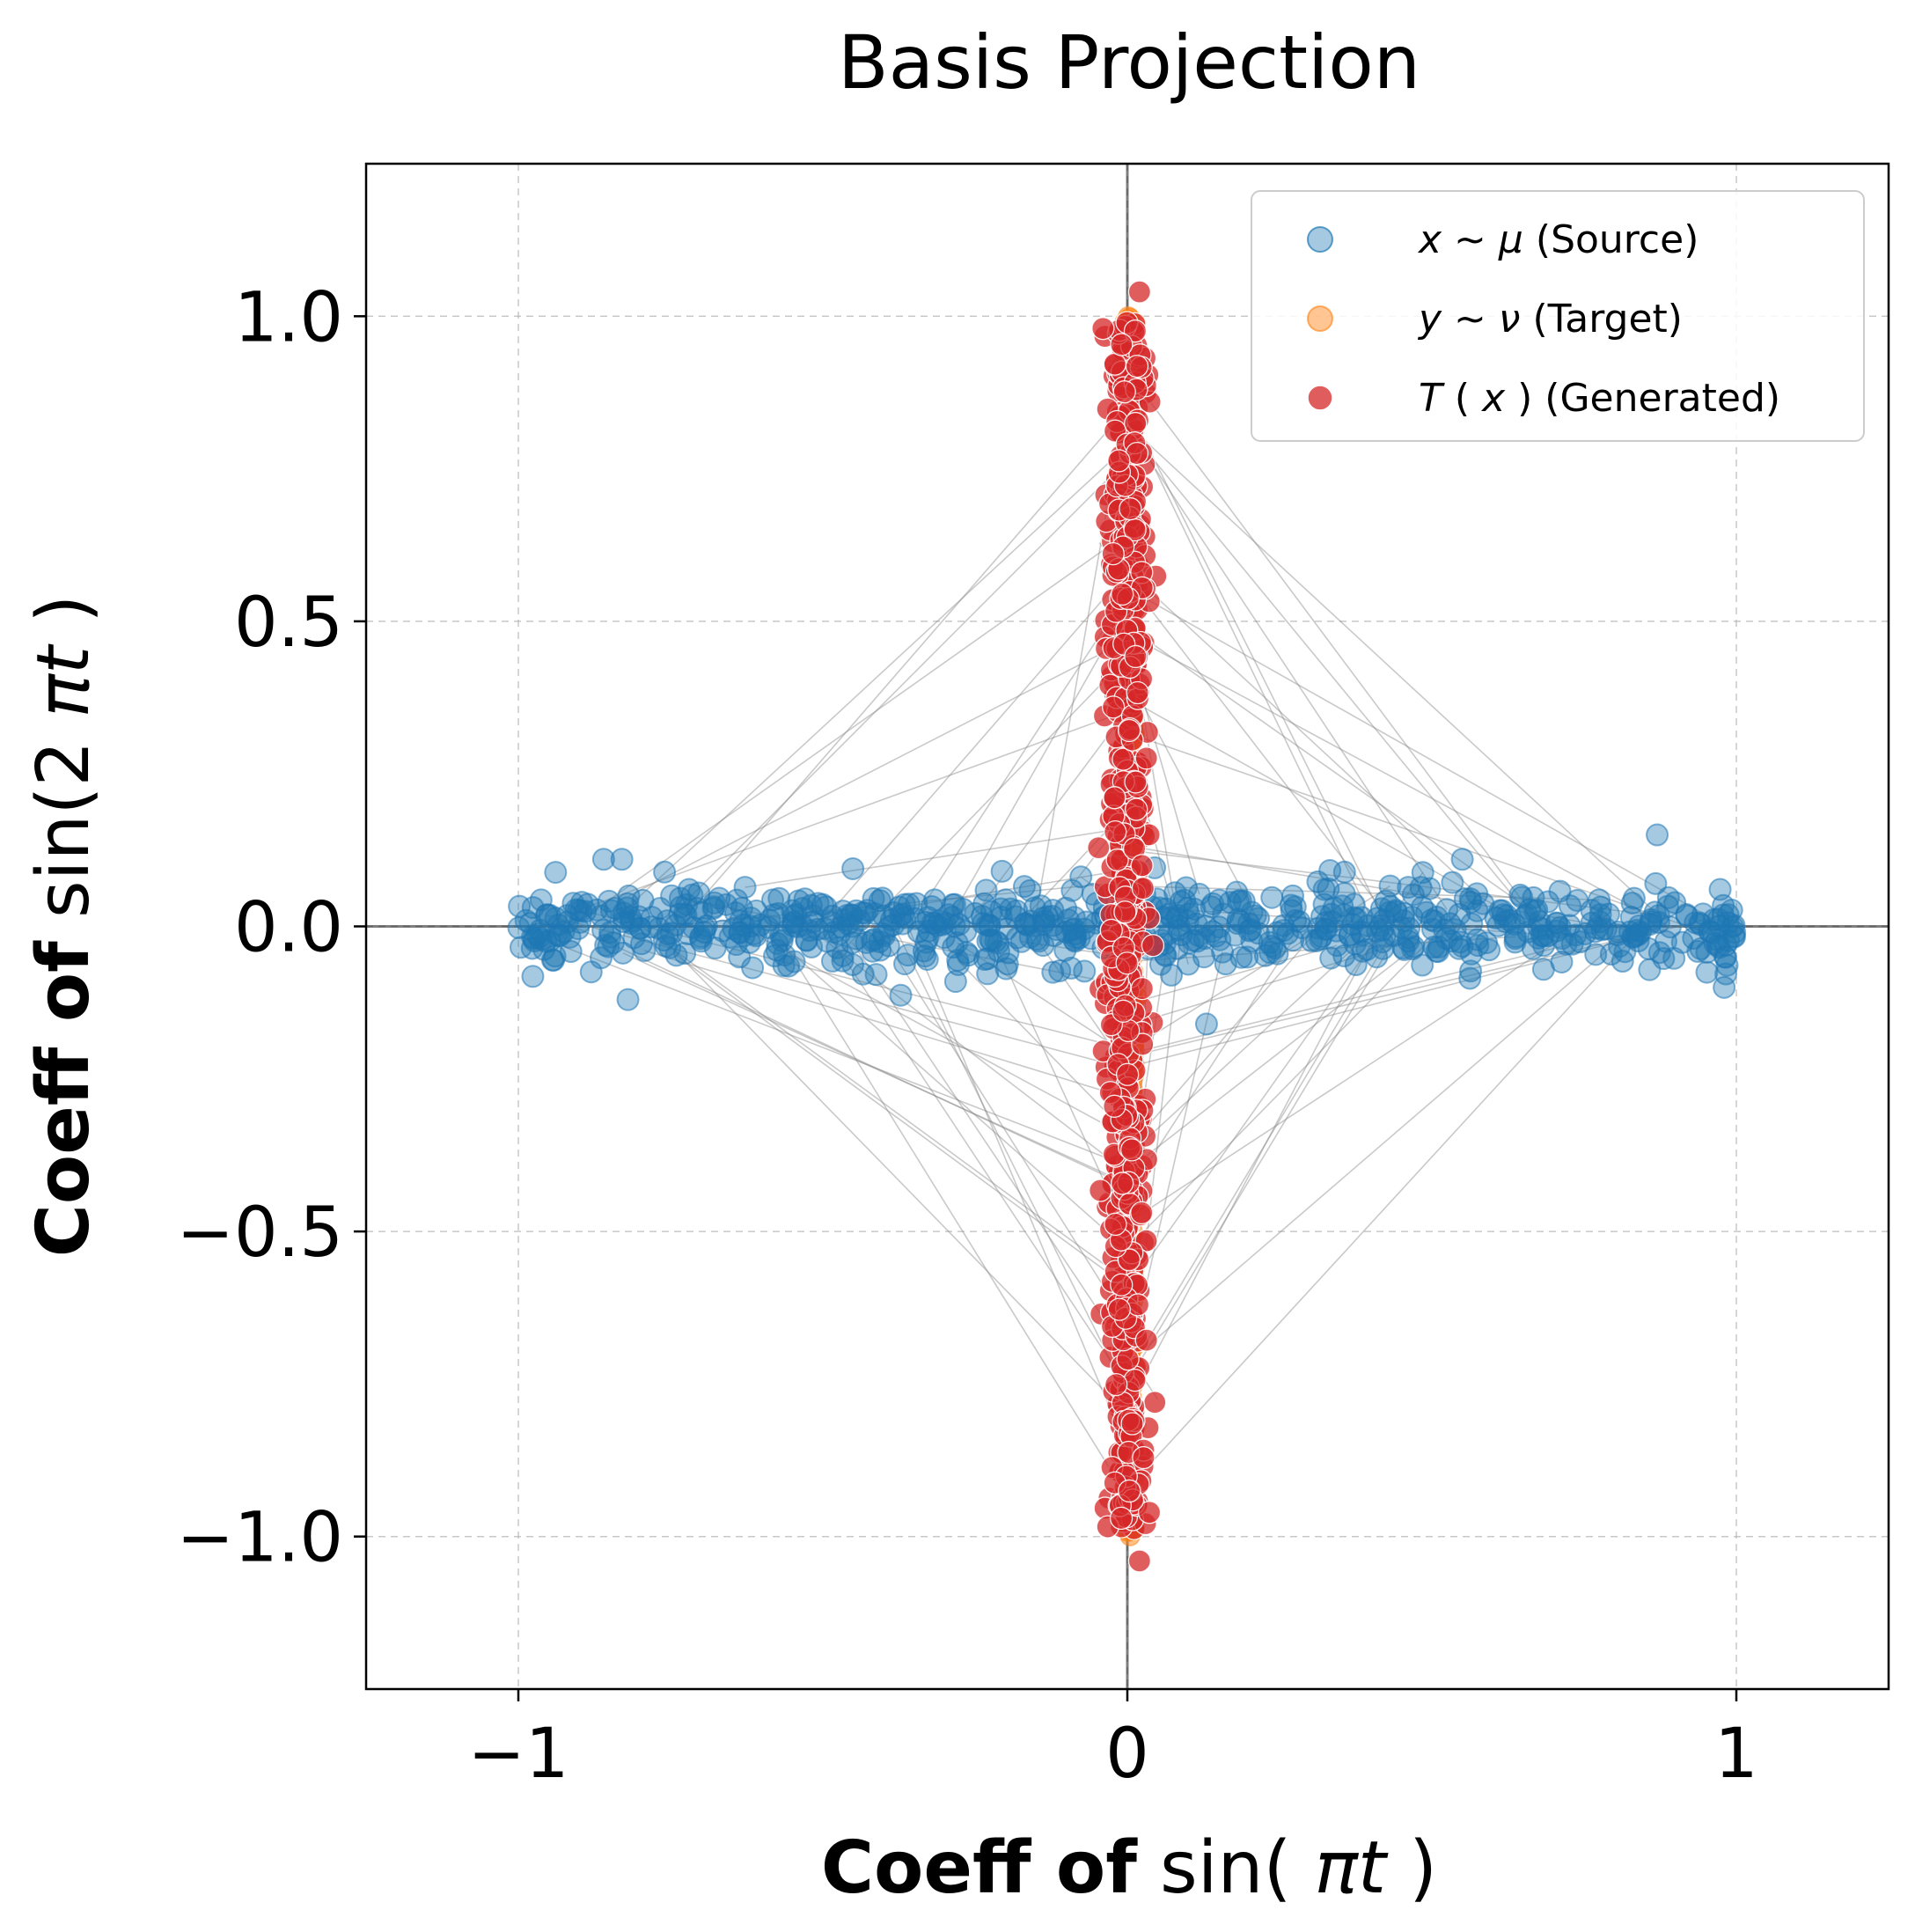  Describe the element at coordinates (1524, 398) in the screenshot. I see `legend-generated-close: )` at that location.